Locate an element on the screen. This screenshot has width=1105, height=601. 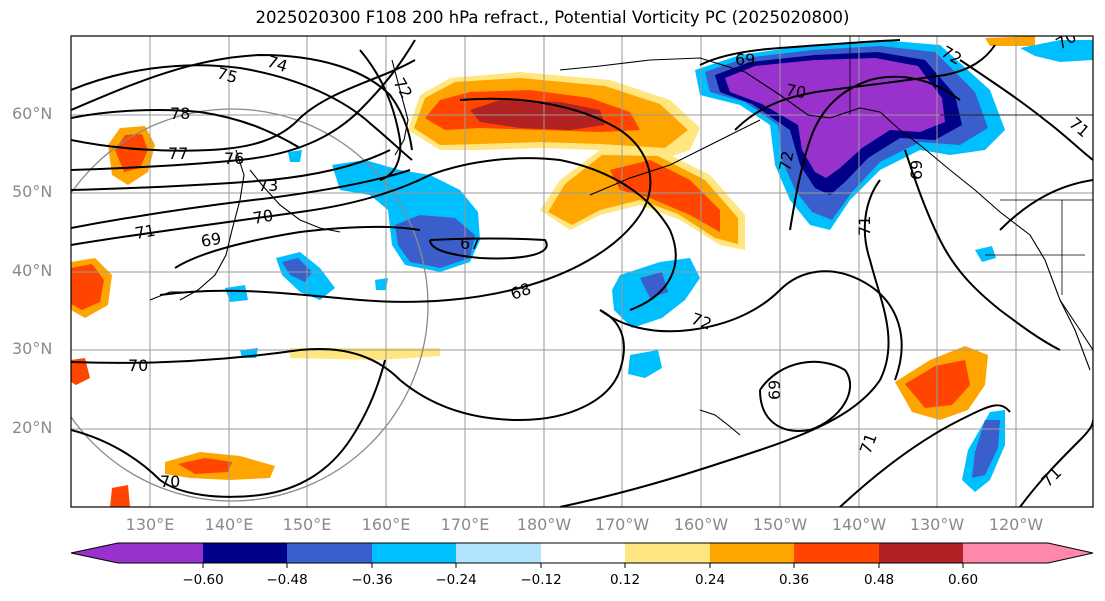
longitude-label: 170°W is located at coordinates (622, 524).